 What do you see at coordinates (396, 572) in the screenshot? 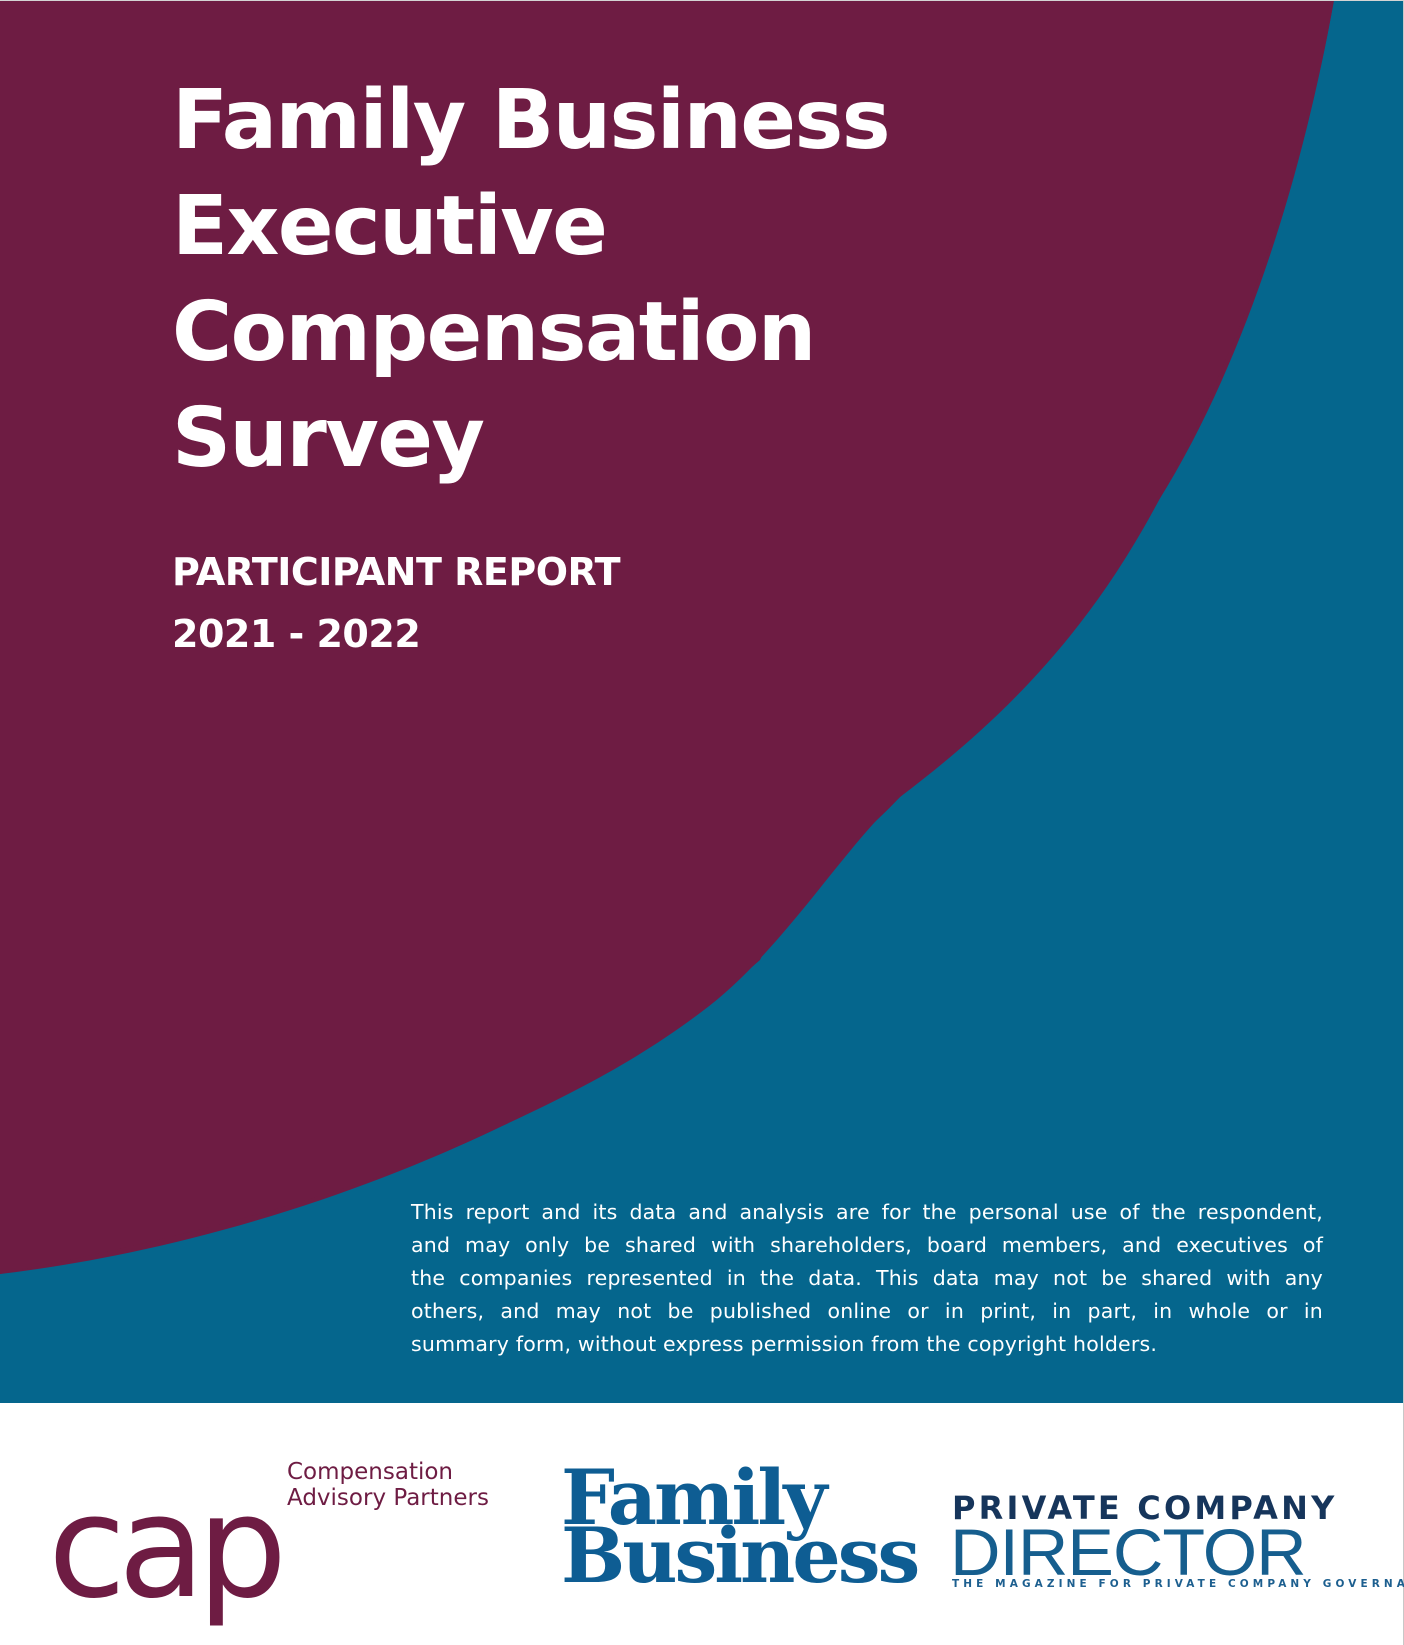
I see `report-subtitle: PARTICIPANT REPORT` at bounding box center [396, 572].